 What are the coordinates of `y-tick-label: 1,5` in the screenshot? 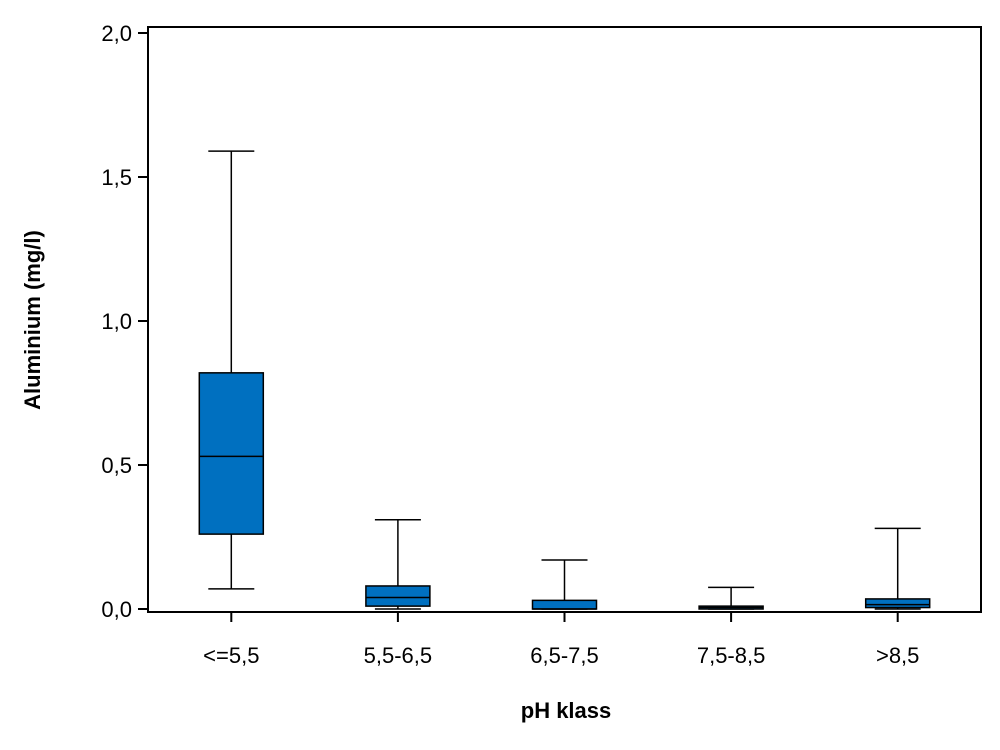 It's located at (116, 177).